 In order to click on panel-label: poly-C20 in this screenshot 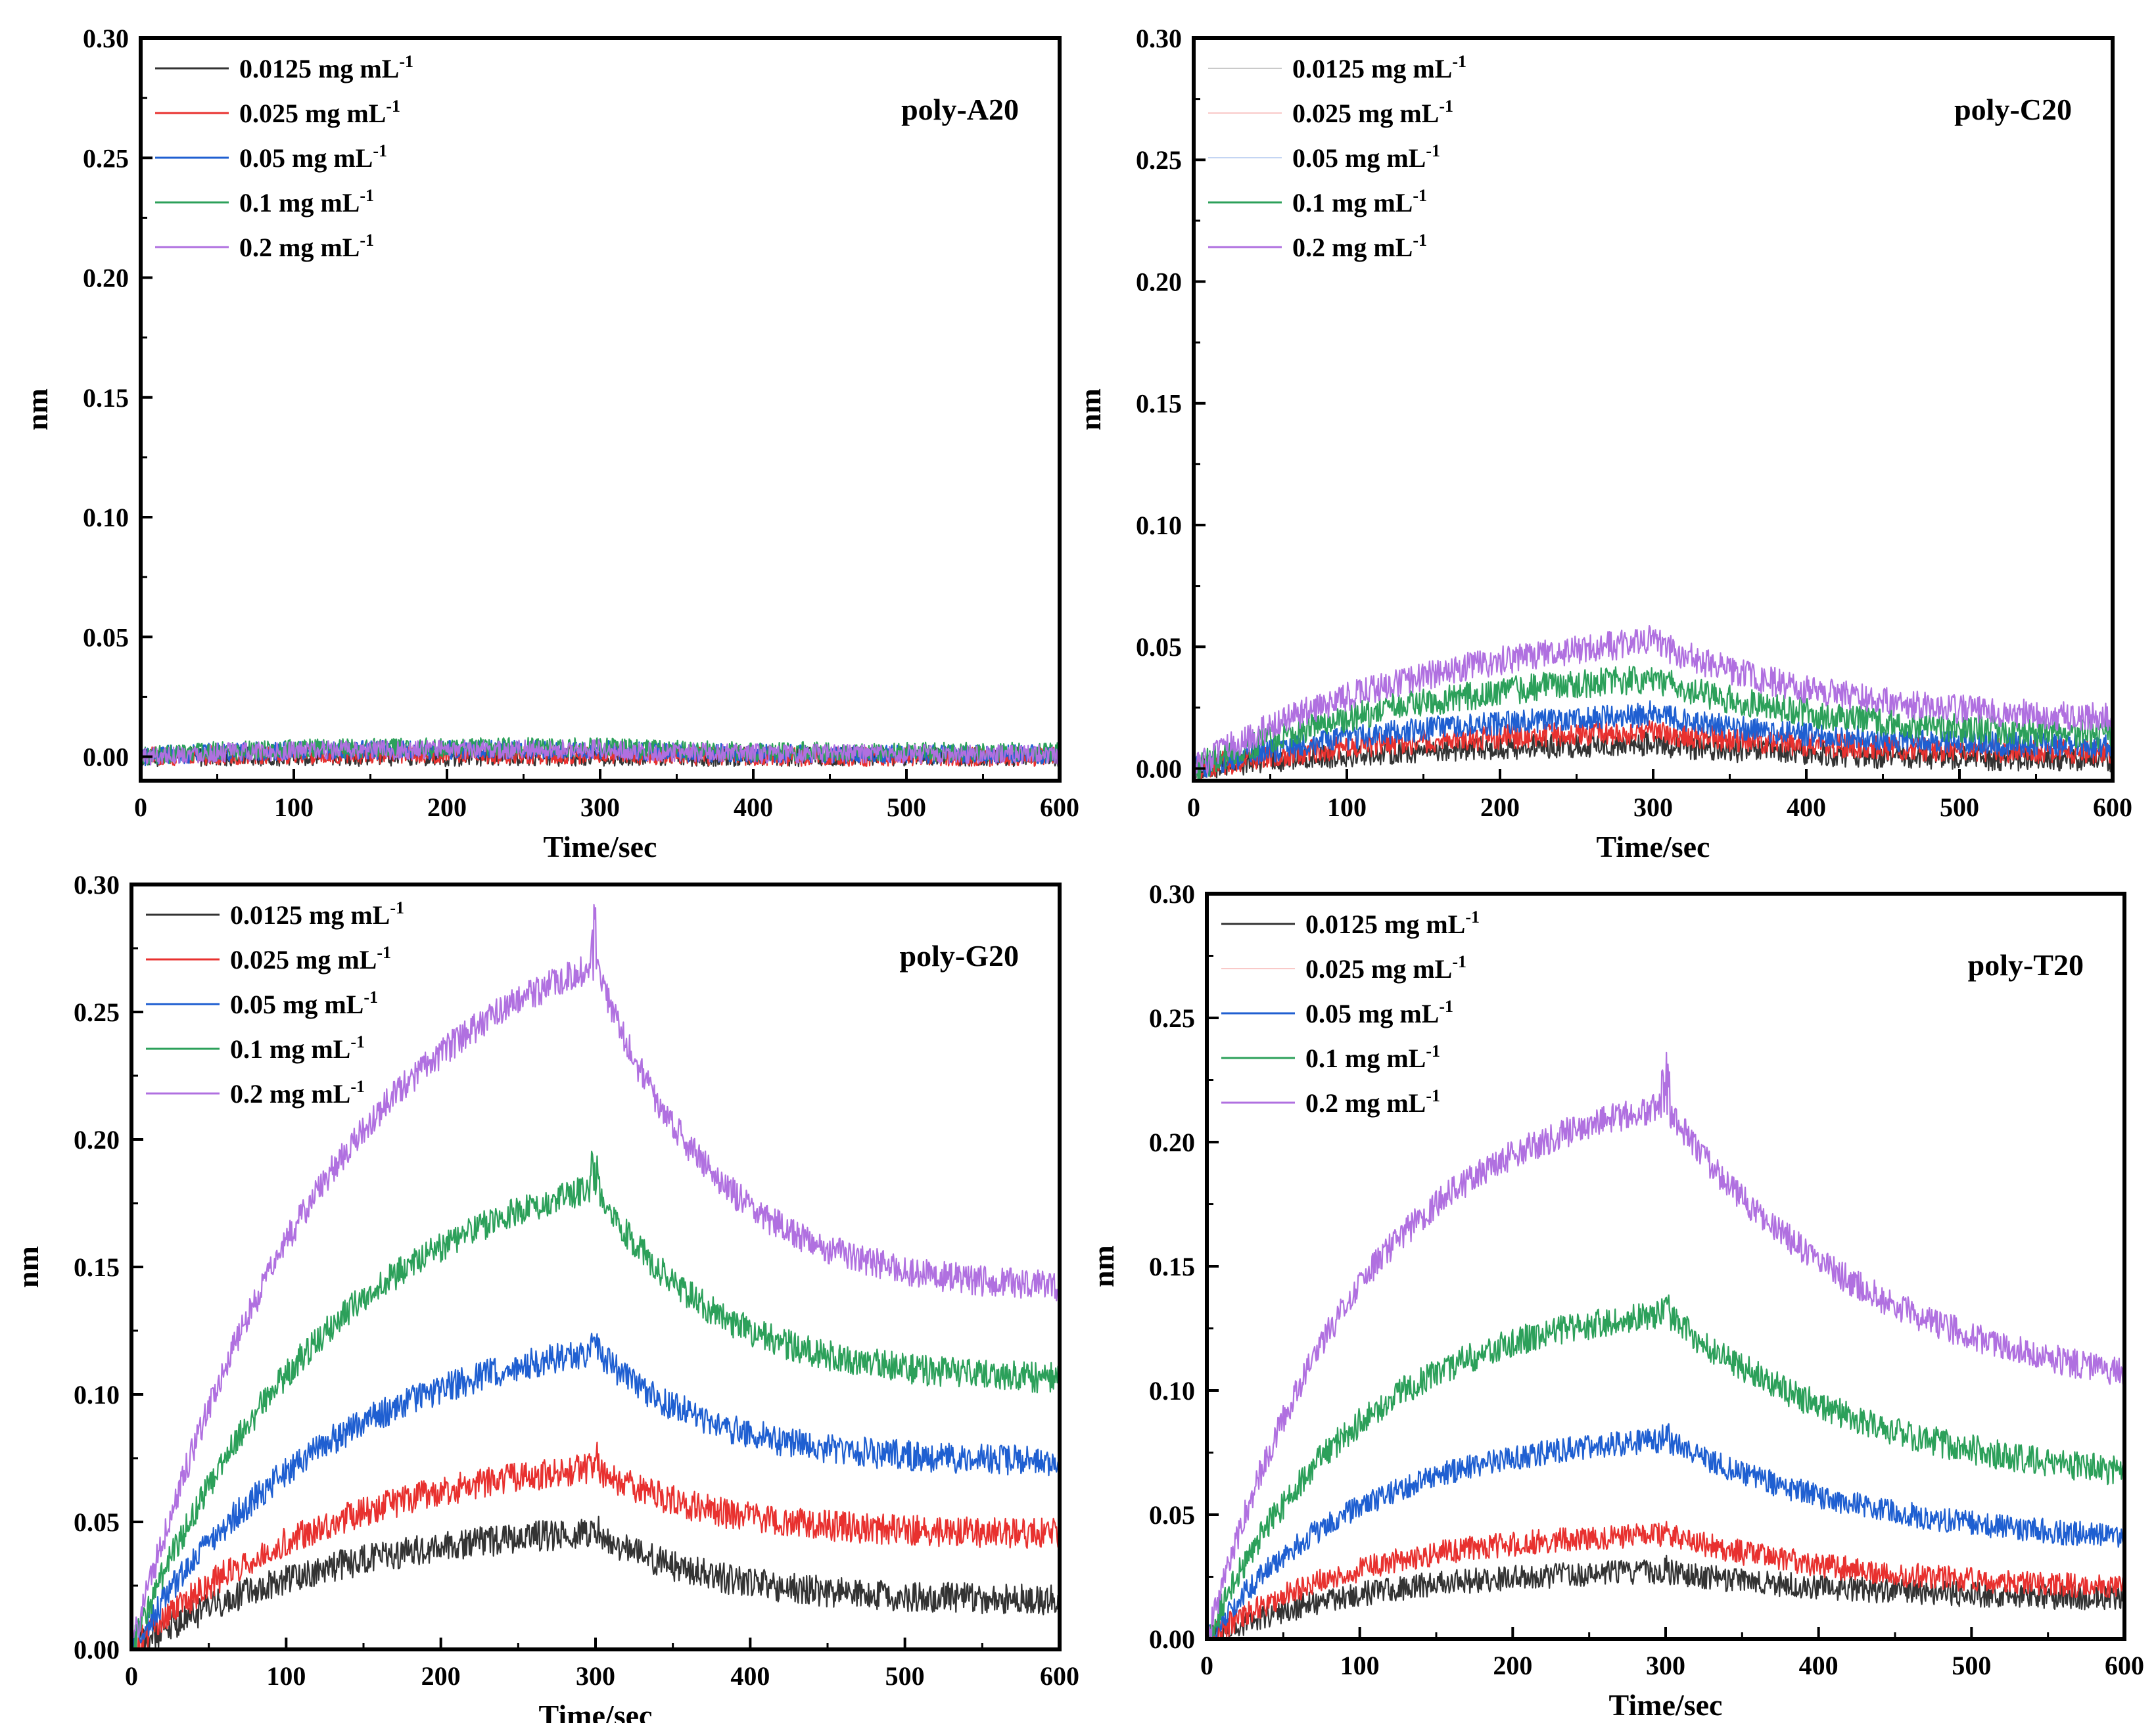, I will do `click(2013, 110)`.